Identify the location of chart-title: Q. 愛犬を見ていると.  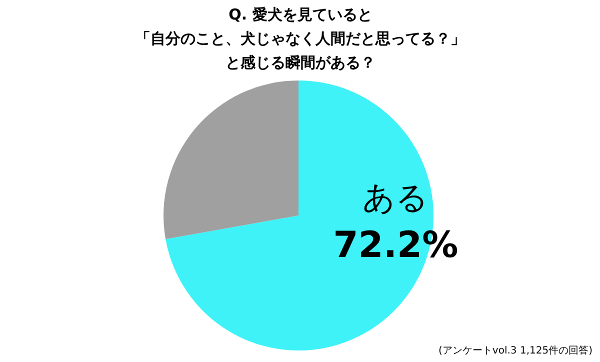
(300, 15).